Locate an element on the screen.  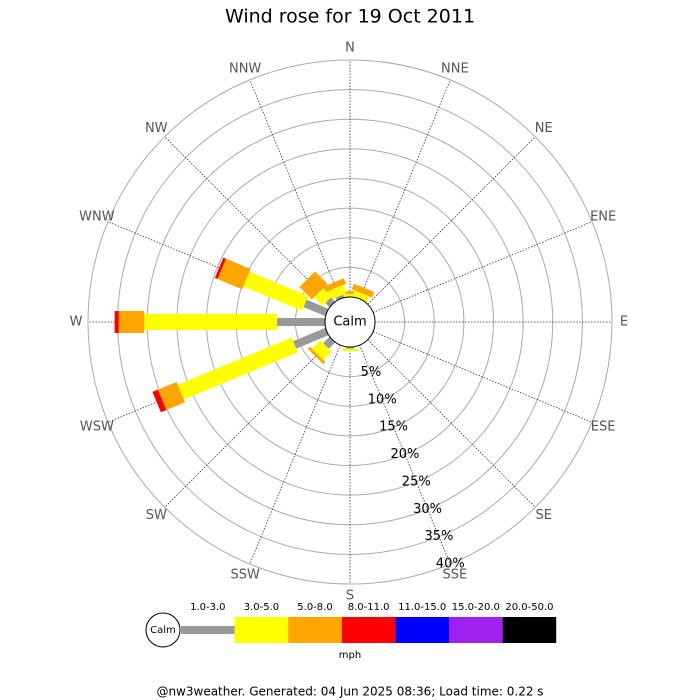
direction-label: NE is located at coordinates (544, 128).